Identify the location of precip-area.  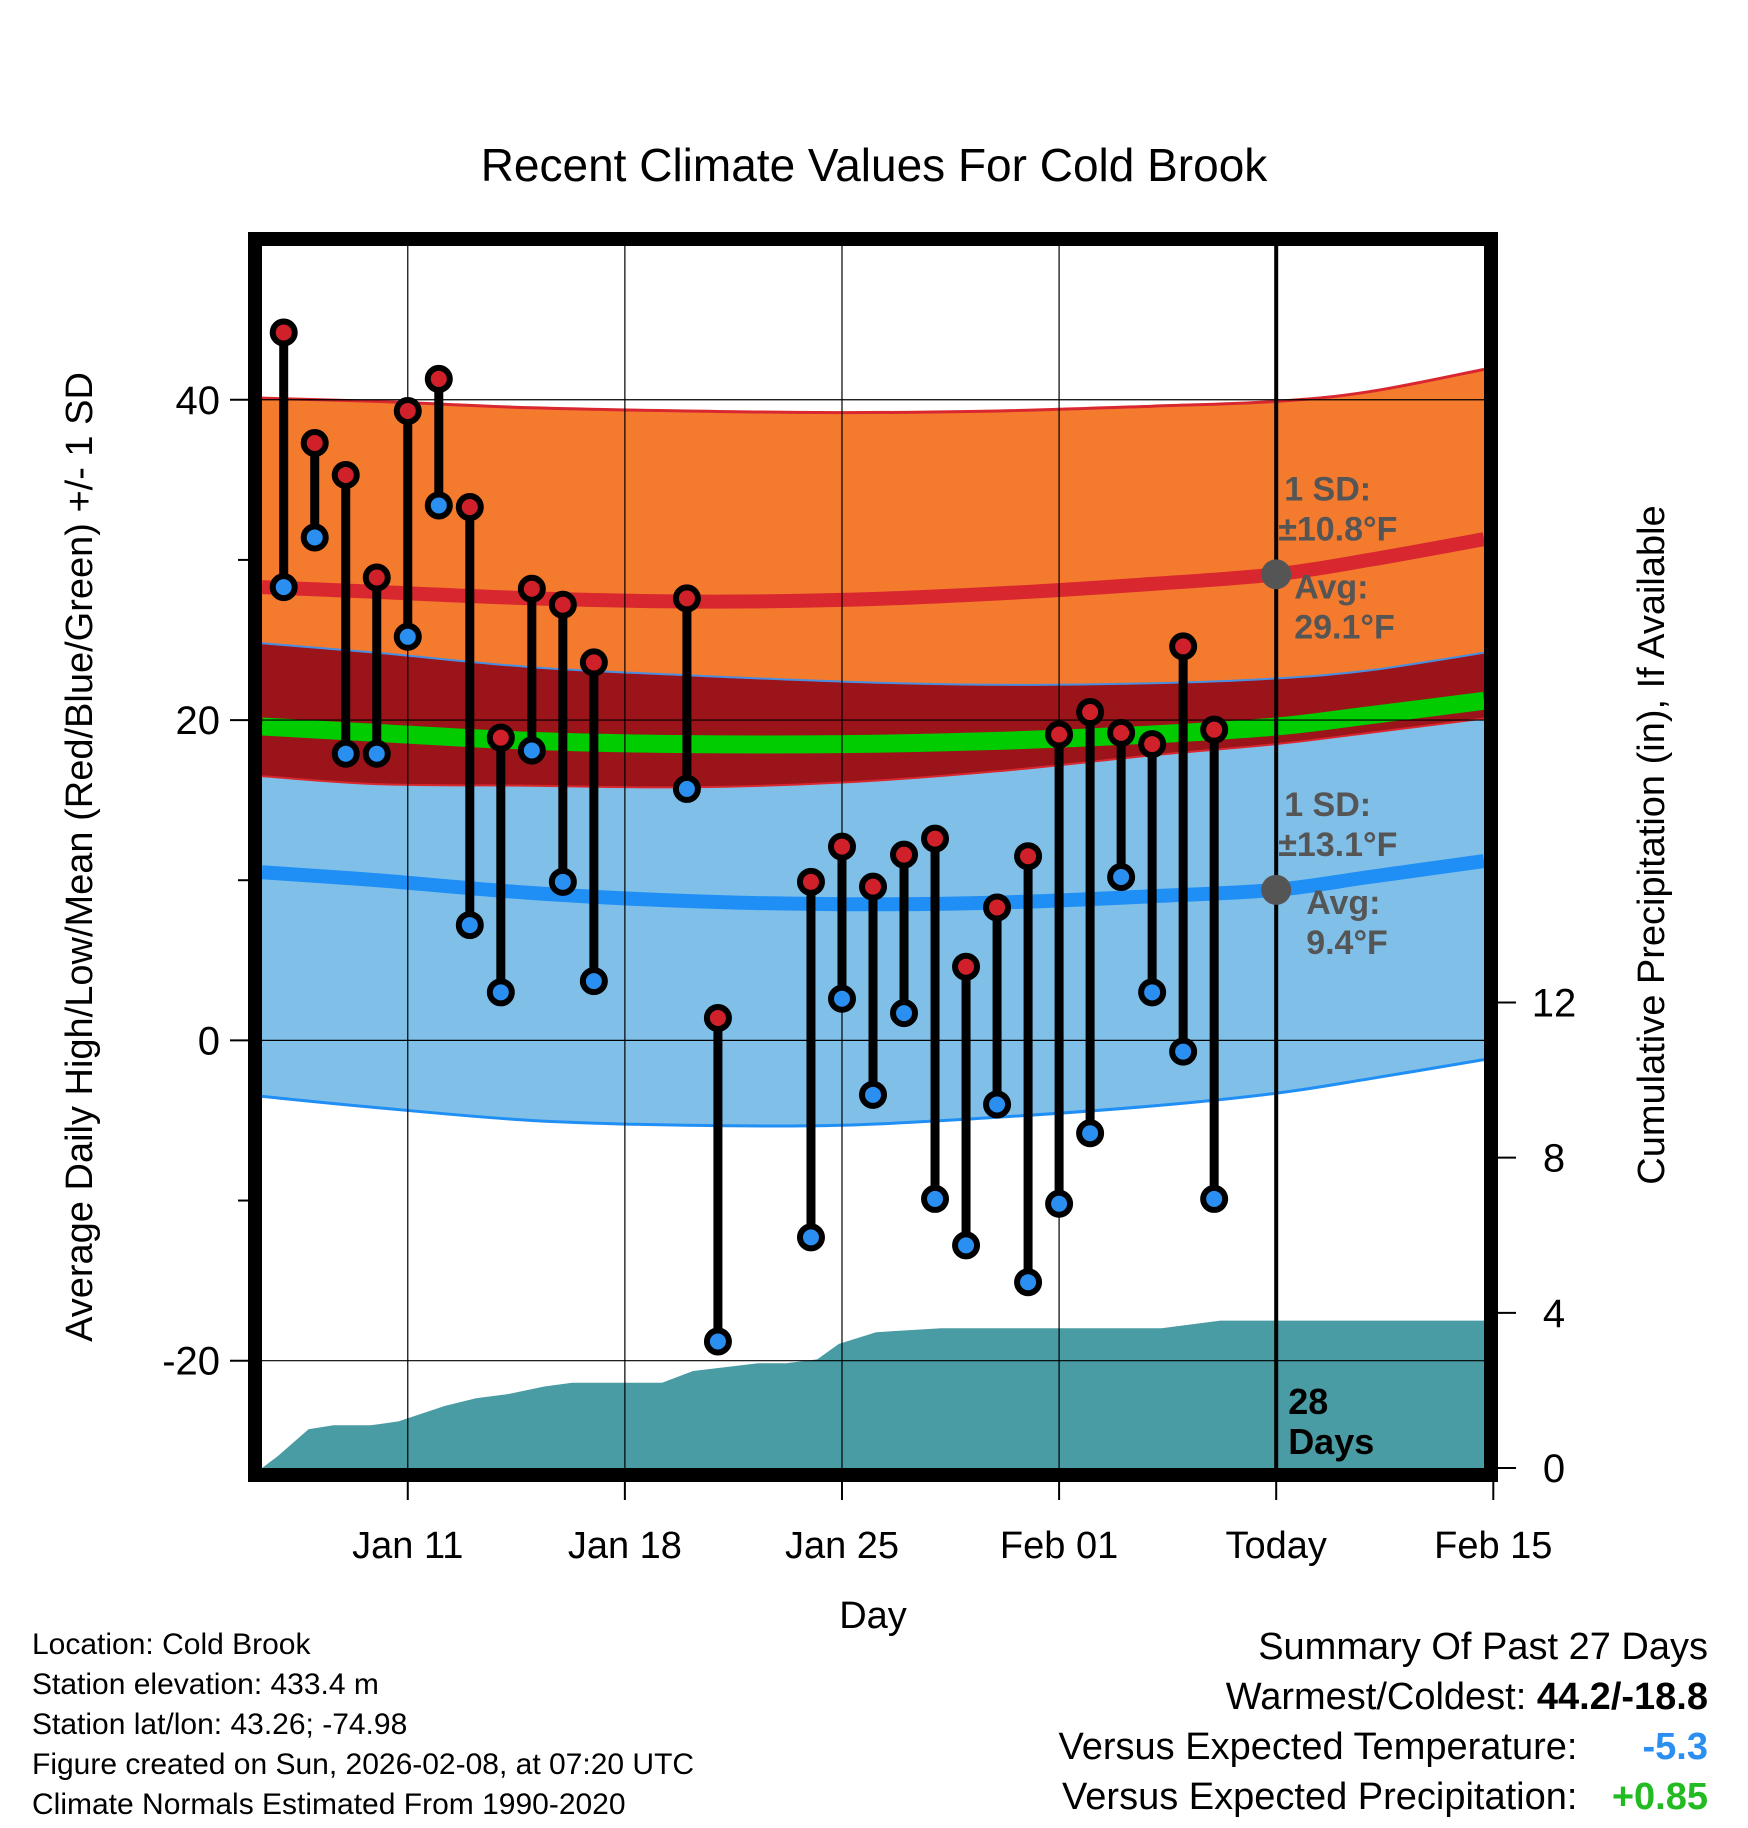
(873, 1394).